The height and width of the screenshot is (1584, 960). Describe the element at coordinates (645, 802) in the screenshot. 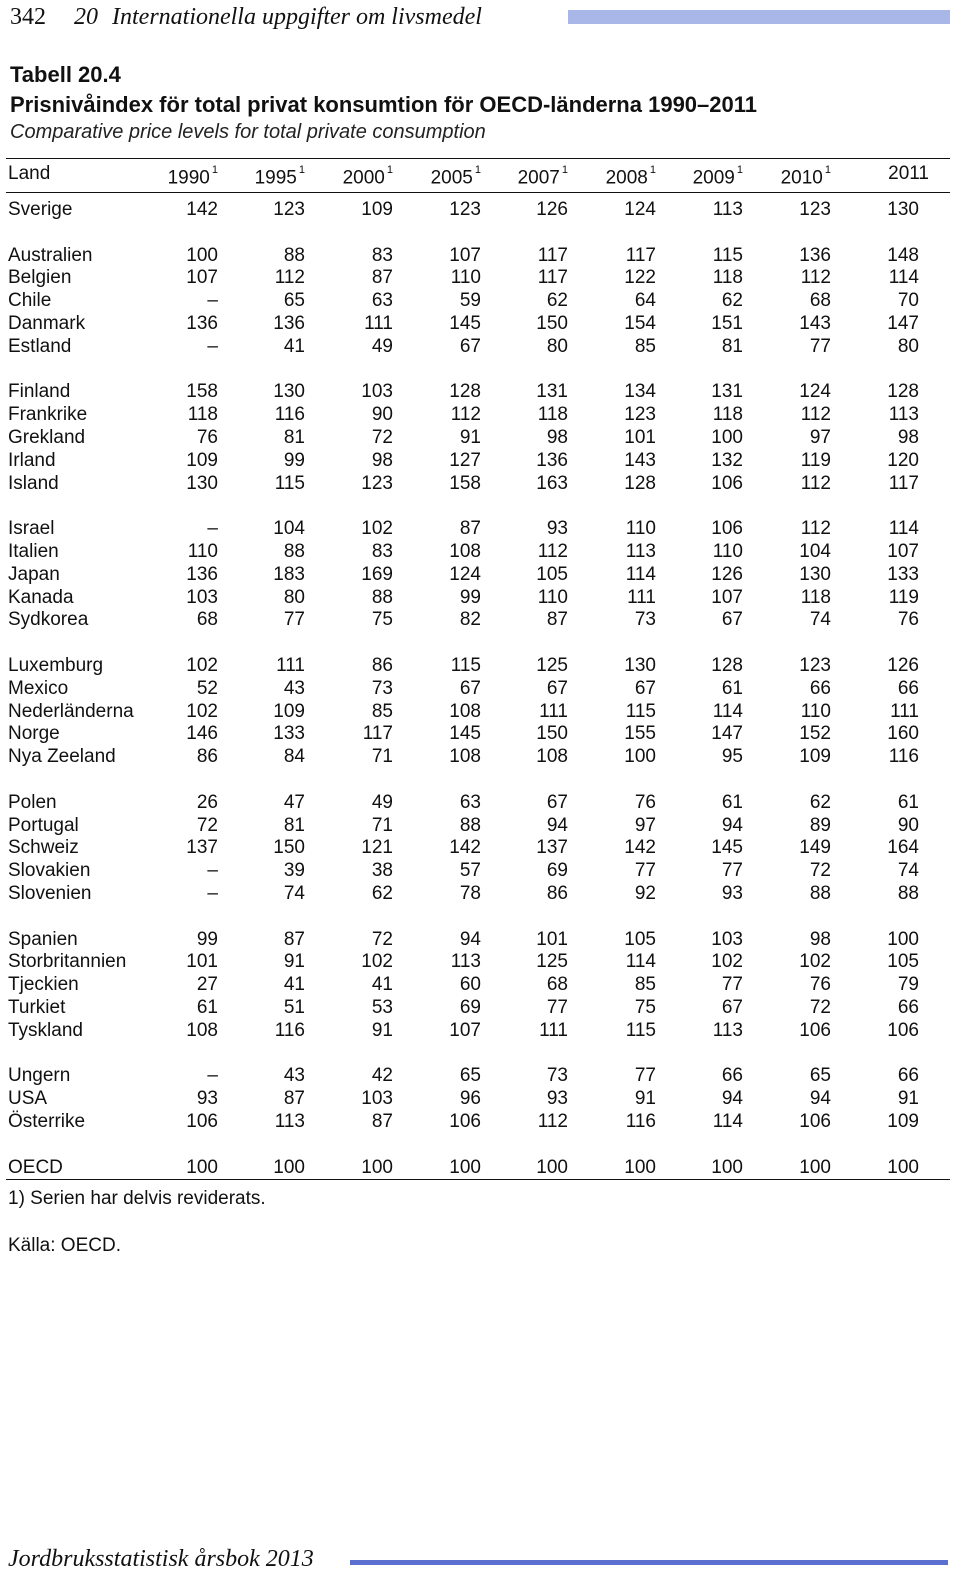

I see `index-value: 76` at that location.